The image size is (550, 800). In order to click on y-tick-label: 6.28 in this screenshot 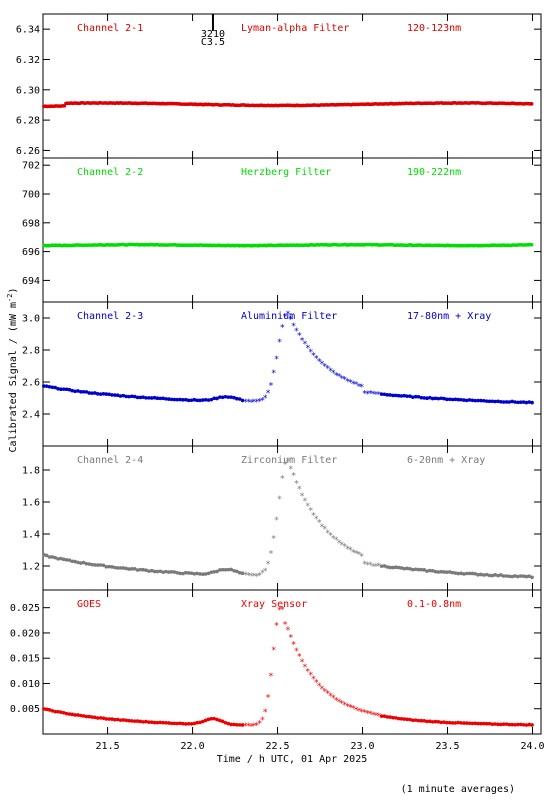, I will do `click(28, 121)`.